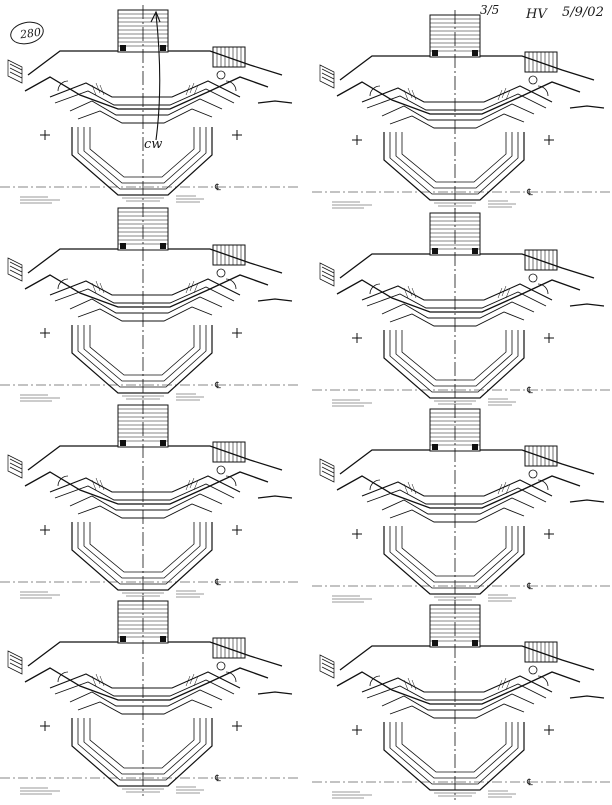  Describe the element at coordinates (155, 75) in the screenshot. I see `cw-arrow` at that location.